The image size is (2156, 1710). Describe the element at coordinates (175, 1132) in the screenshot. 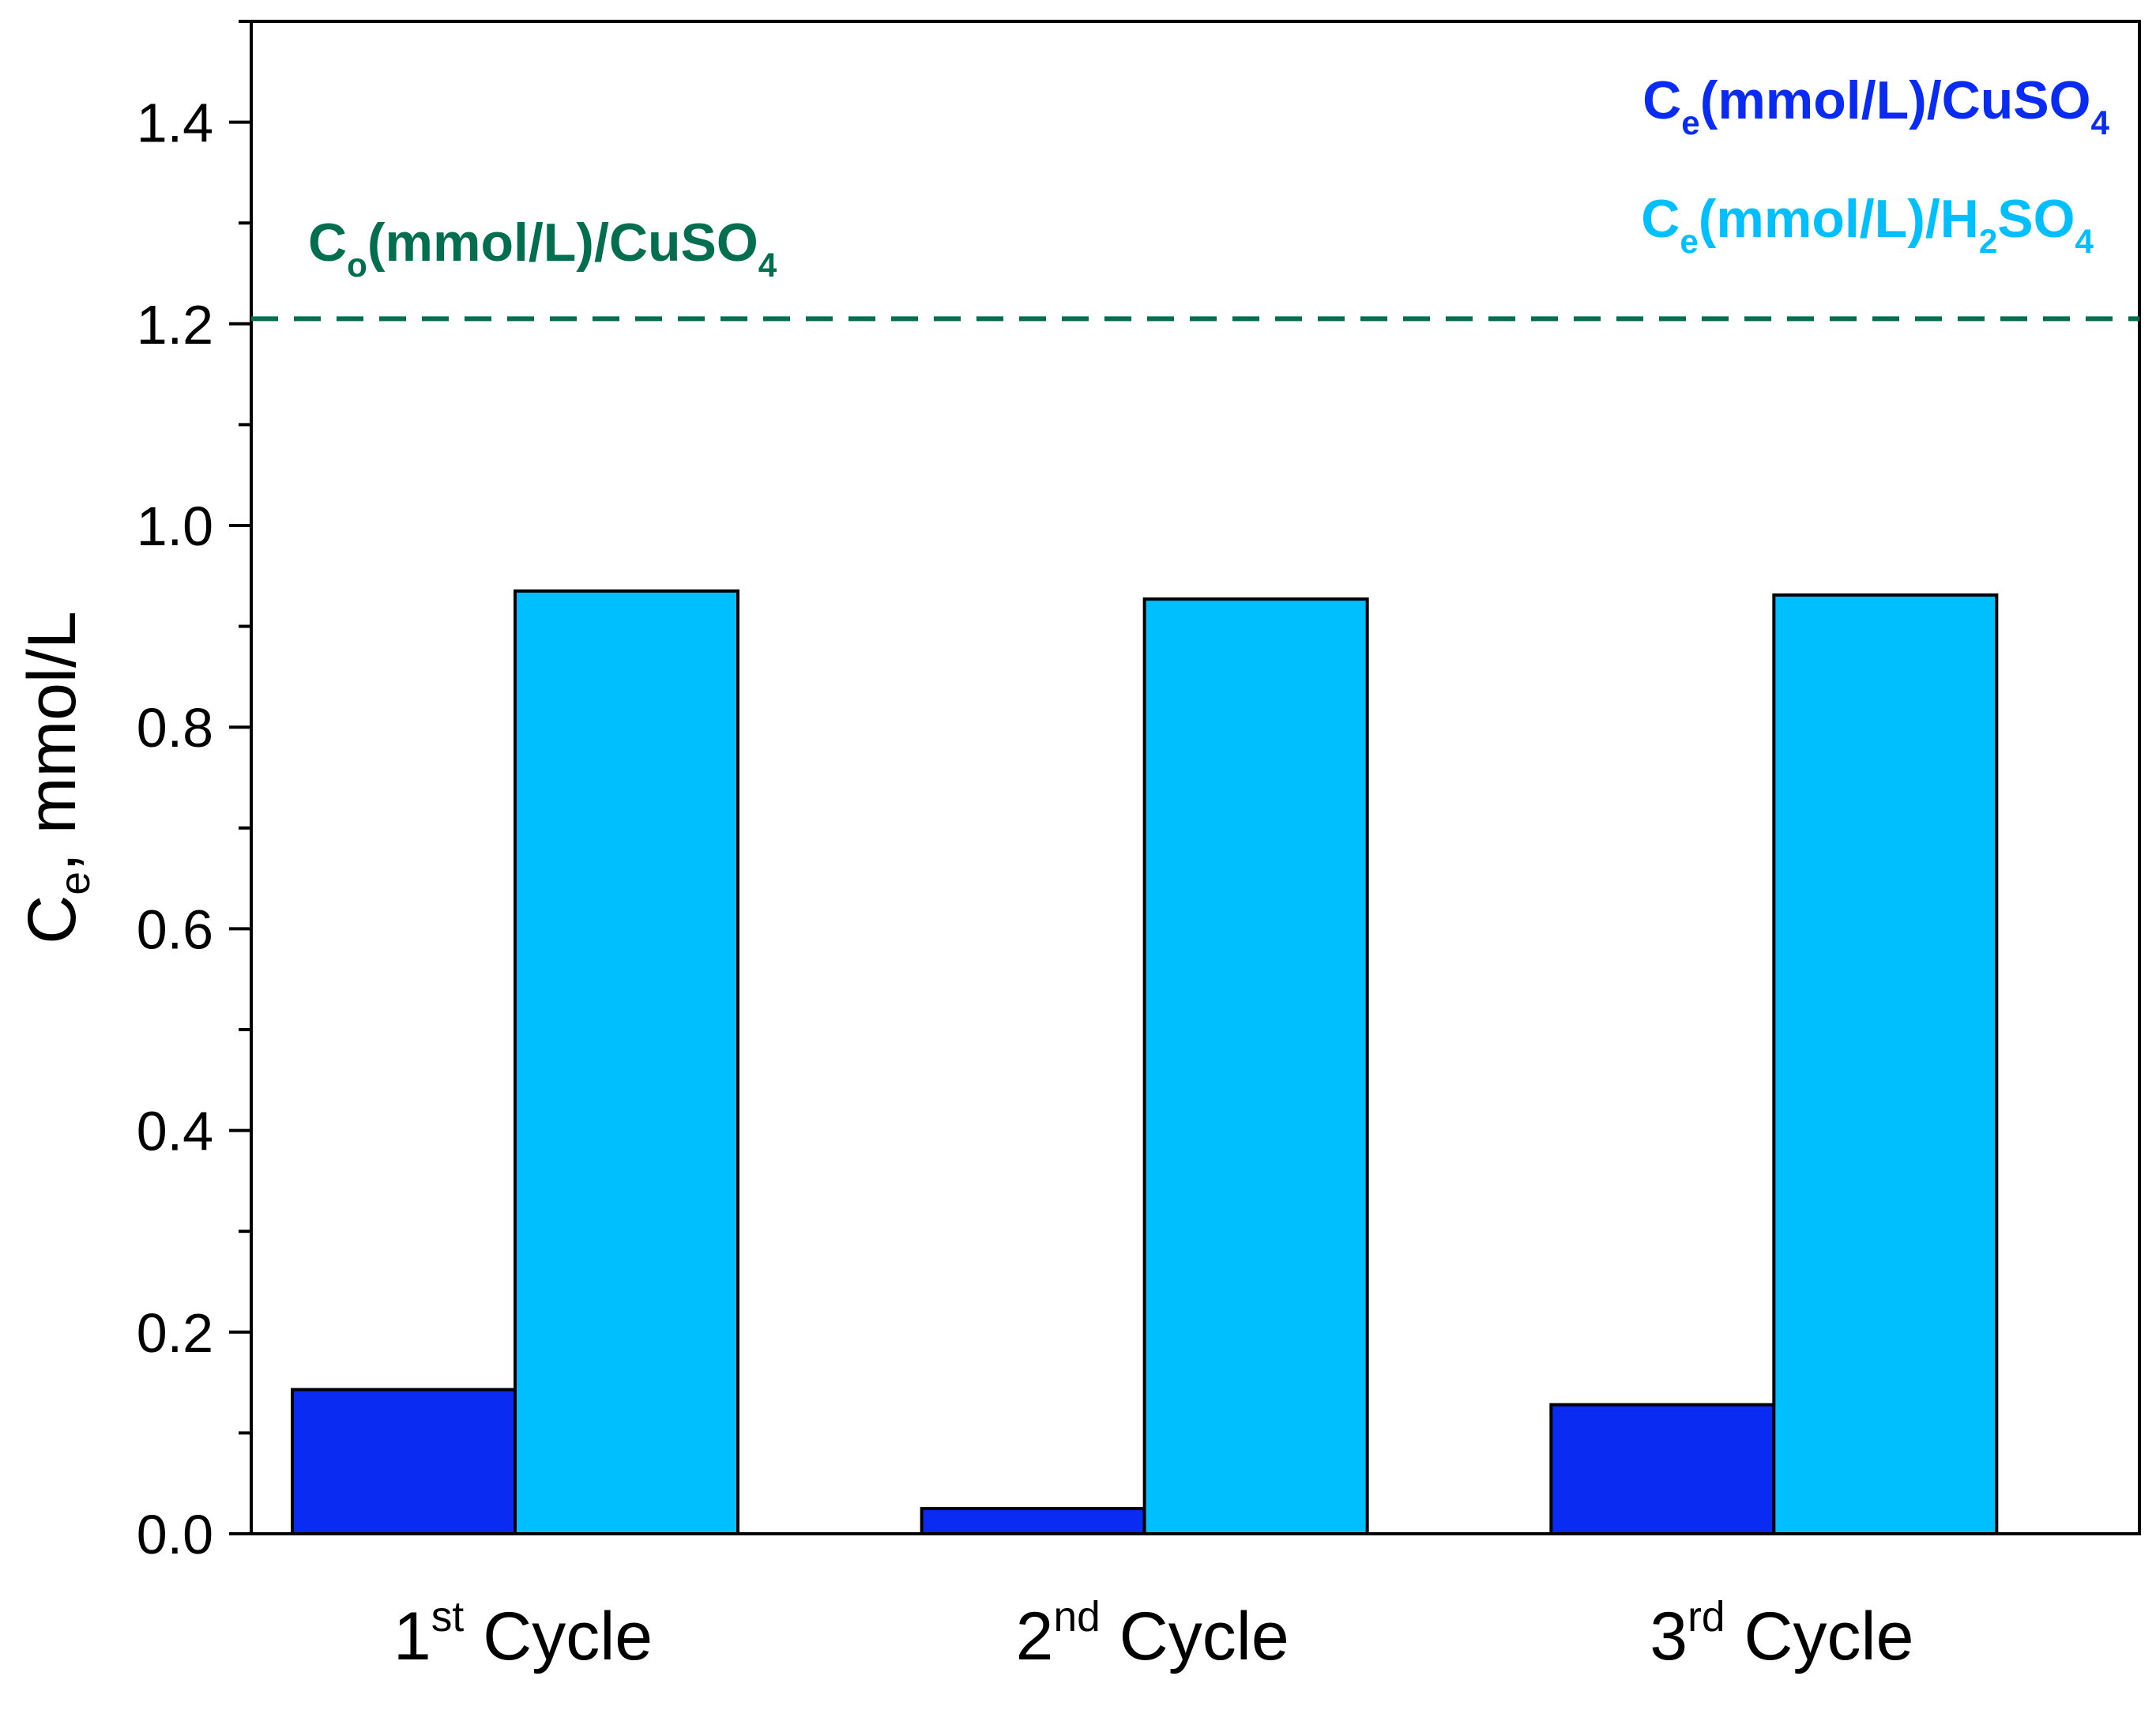

I see `y-tick-label: 0.4` at that location.